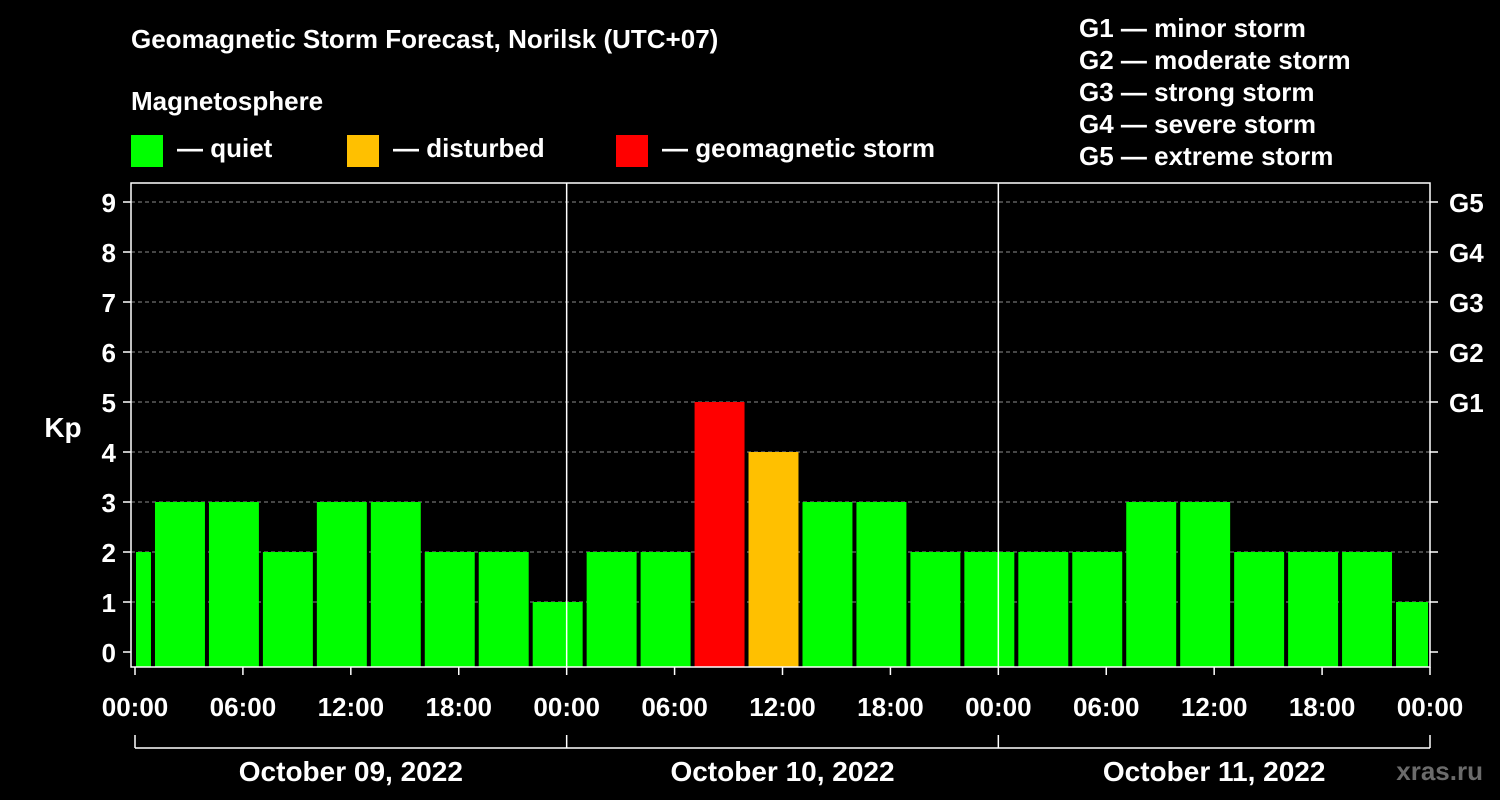 The width and height of the screenshot is (1500, 800). What do you see at coordinates (109, 503) in the screenshot?
I see `y-tick-label-kp-3: 3` at bounding box center [109, 503].